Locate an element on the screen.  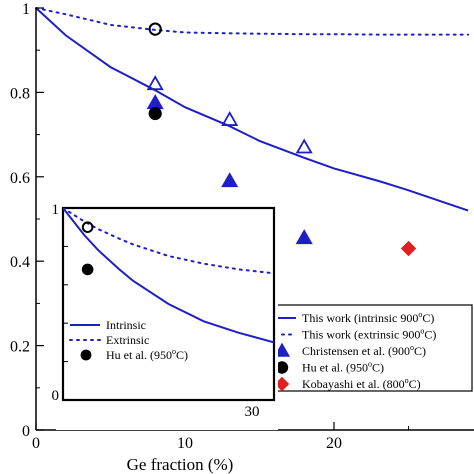
y-tick-label: 0.6 is located at coordinates (20, 178).